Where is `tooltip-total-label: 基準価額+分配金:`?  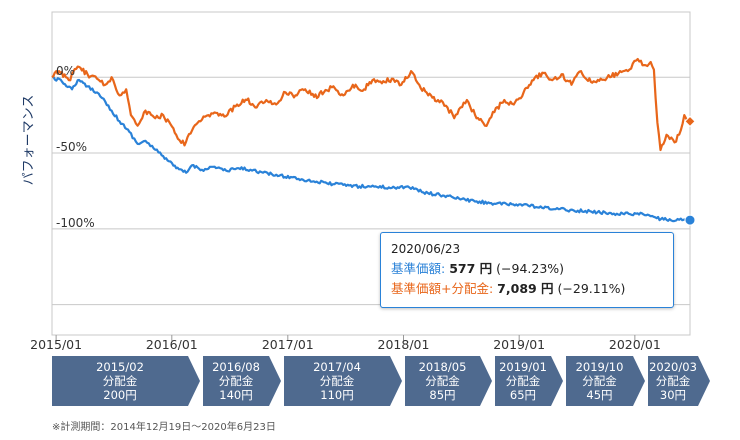
tooltip-total-label: 基準価額+分配金: is located at coordinates (442, 288).